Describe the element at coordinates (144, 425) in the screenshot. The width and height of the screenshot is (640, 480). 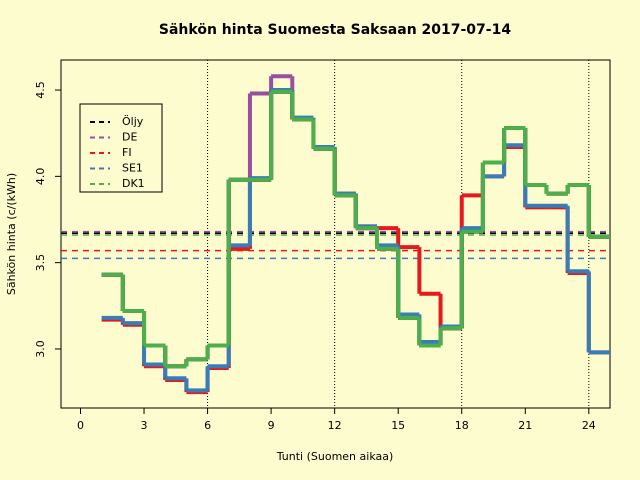
I see `x-tick-label: 3` at that location.